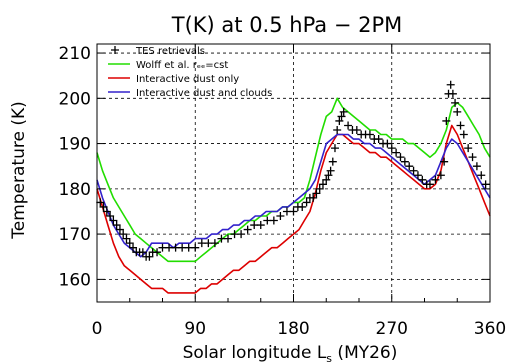 The height and width of the screenshot is (364, 512). I want to click on legend-entry-wolff: Wolff et al. rₑₑ=cst, so click(168, 65).